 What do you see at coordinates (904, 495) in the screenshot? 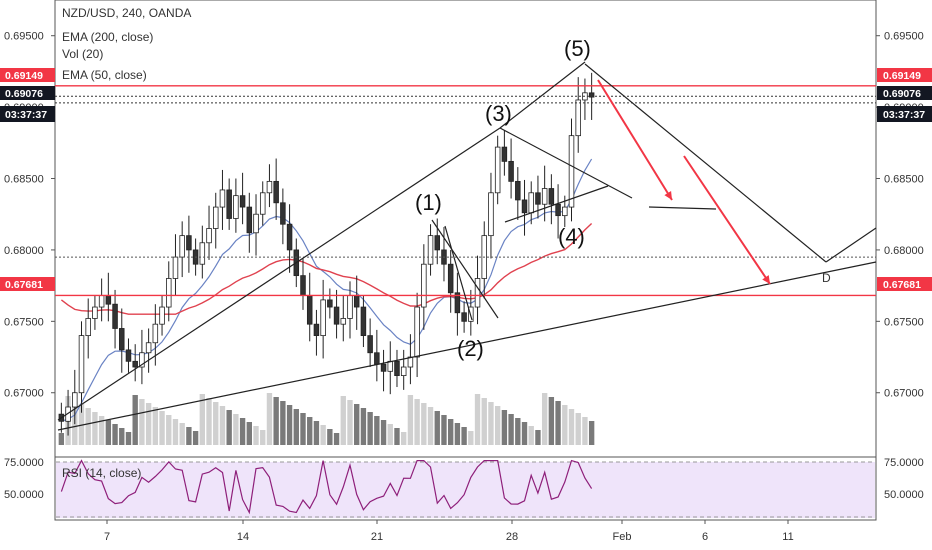
I see `rsi-tick-label-right: 50.0000` at bounding box center [904, 495].